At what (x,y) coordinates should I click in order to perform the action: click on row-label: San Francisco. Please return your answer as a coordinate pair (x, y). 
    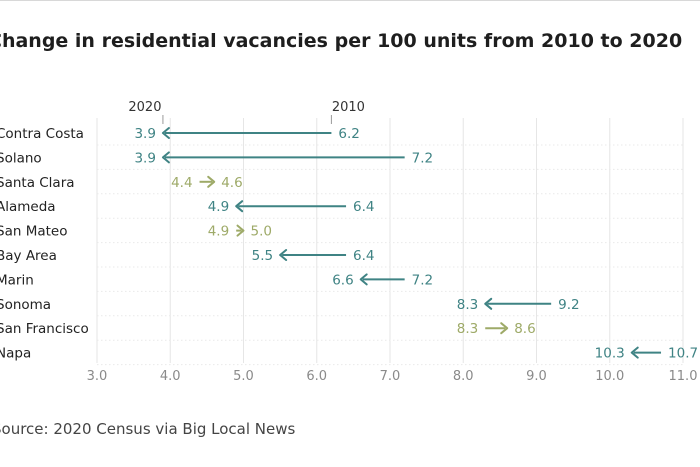
    Looking at the image, I should click on (44, 329).